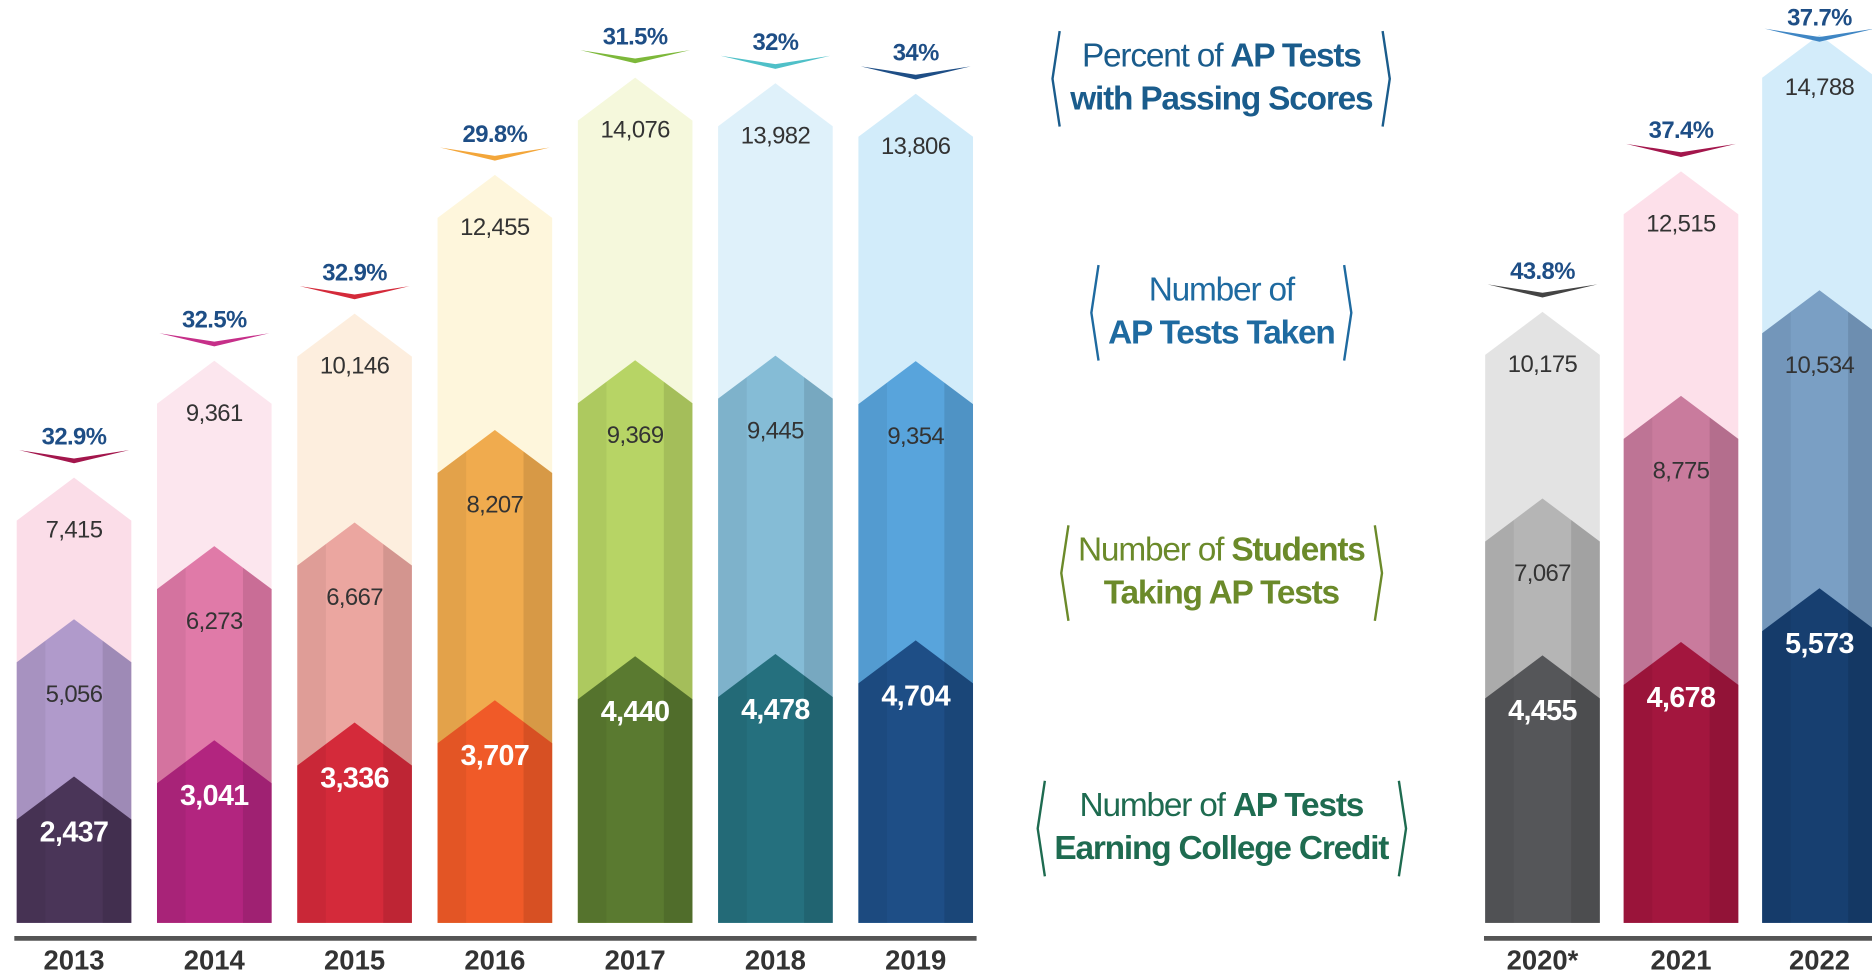 The image size is (1872, 979). I want to click on legend-entry: Number of AP Tests Earning College Credit, so click(1222, 827).